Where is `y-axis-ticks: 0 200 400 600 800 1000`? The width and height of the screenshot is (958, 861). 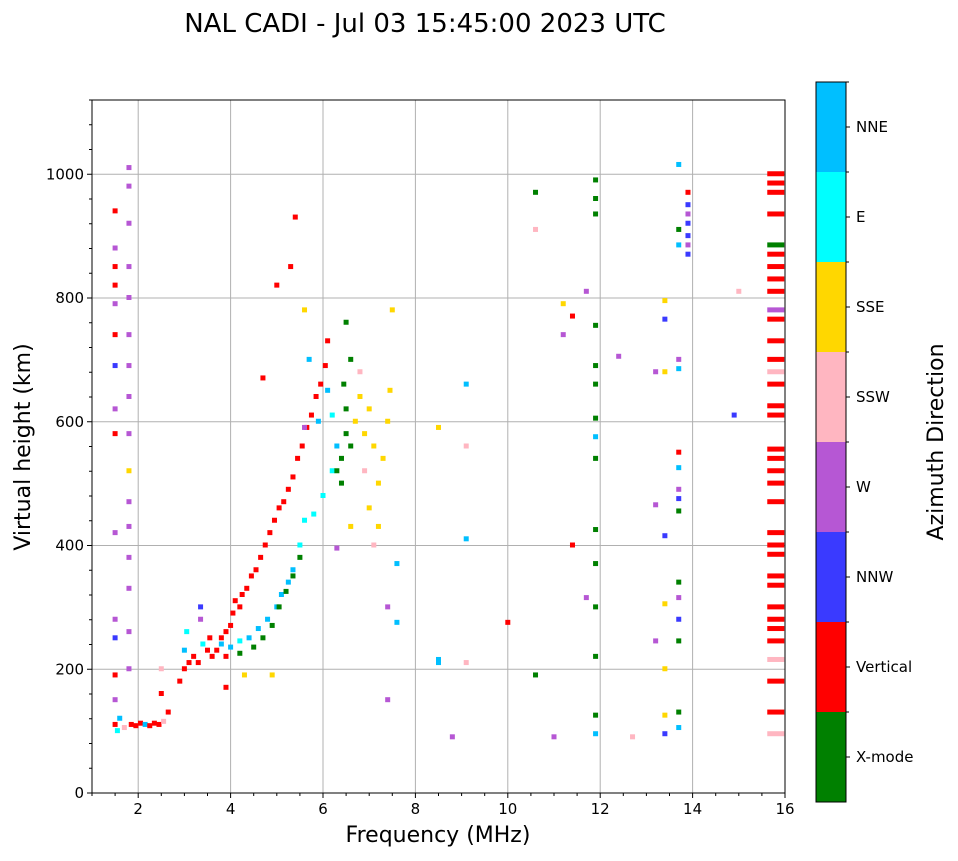 y-axis-ticks: 0 200 400 600 800 1000 is located at coordinates (69, 450).